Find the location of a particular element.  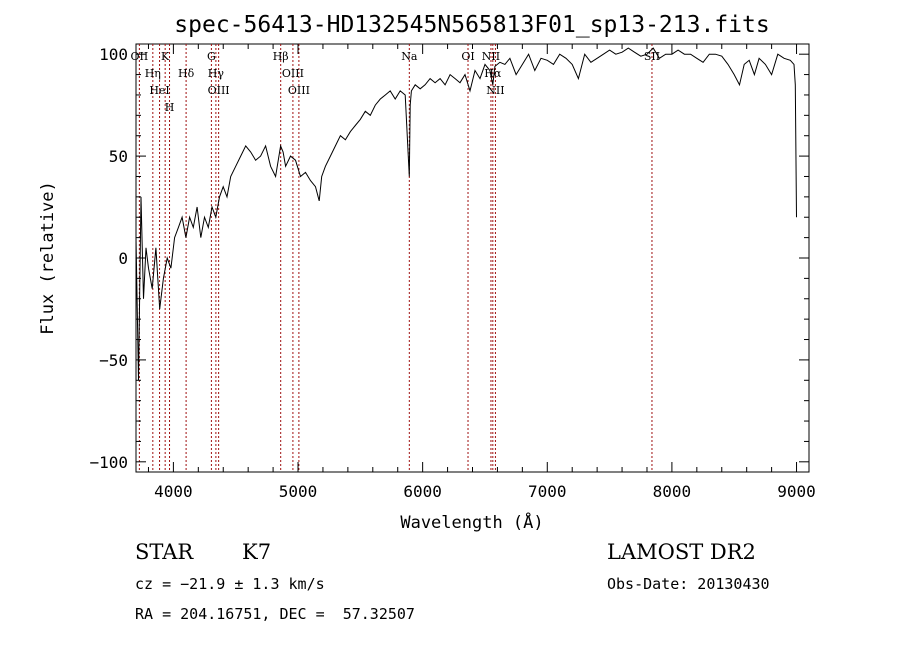

y-tick-label-1: −50 is located at coordinates (113, 360).